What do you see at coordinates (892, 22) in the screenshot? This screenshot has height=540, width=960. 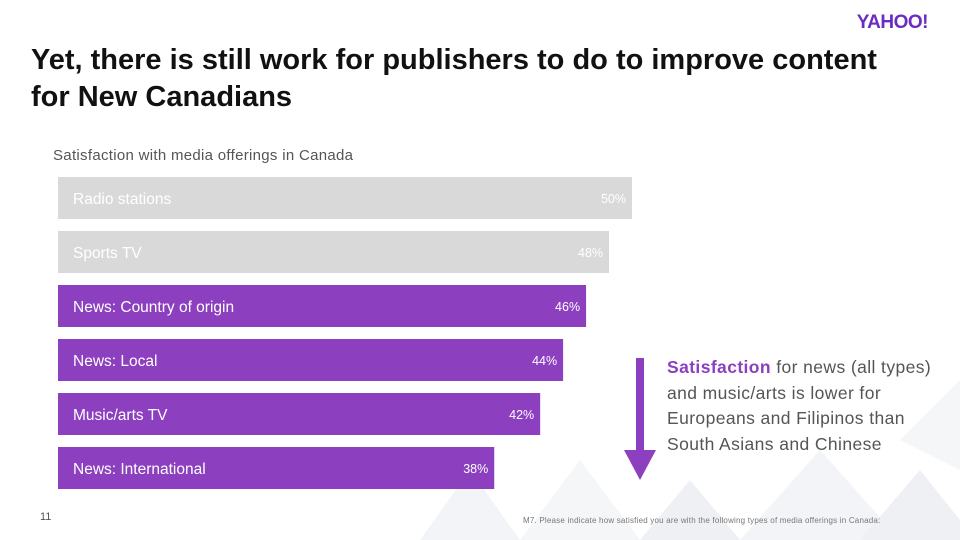 I see `yahoo-logo: YAHOO!` at bounding box center [892, 22].